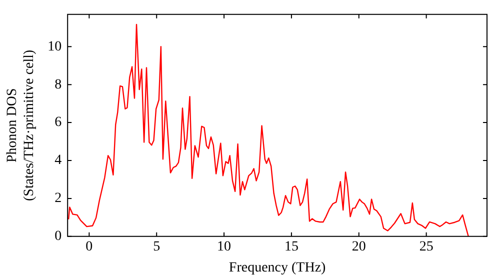 The height and width of the screenshot is (280, 500). What do you see at coordinates (224, 246) in the screenshot?
I see `x-tick-label: 10` at bounding box center [224, 246].